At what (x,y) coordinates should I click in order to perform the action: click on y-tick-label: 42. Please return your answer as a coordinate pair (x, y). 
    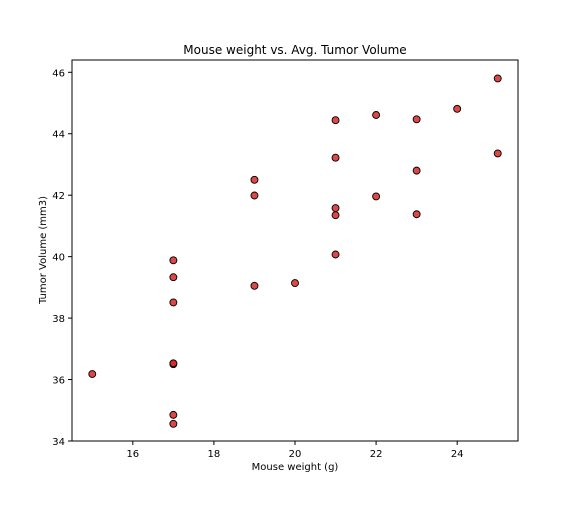
    Looking at the image, I should click on (58, 196).